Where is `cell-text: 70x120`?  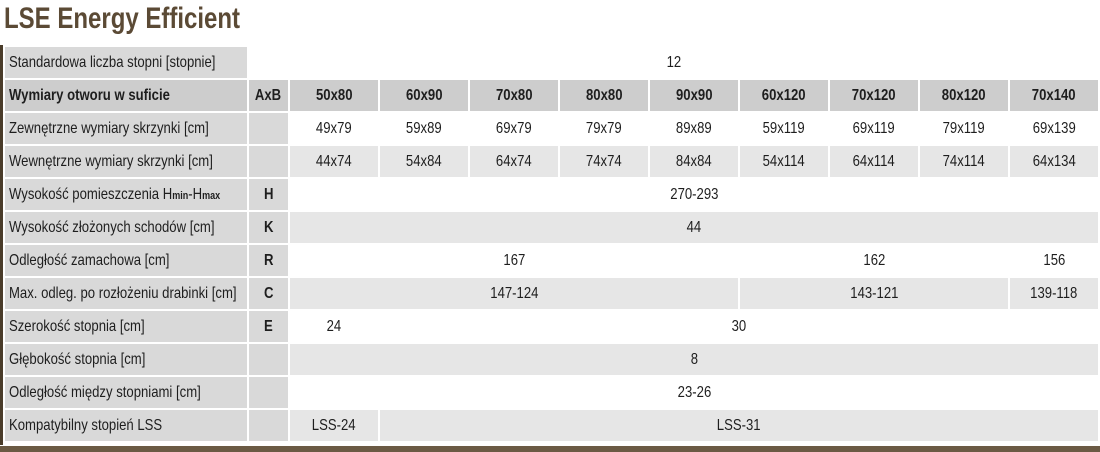
cell-text: 70x120 is located at coordinates (874, 95).